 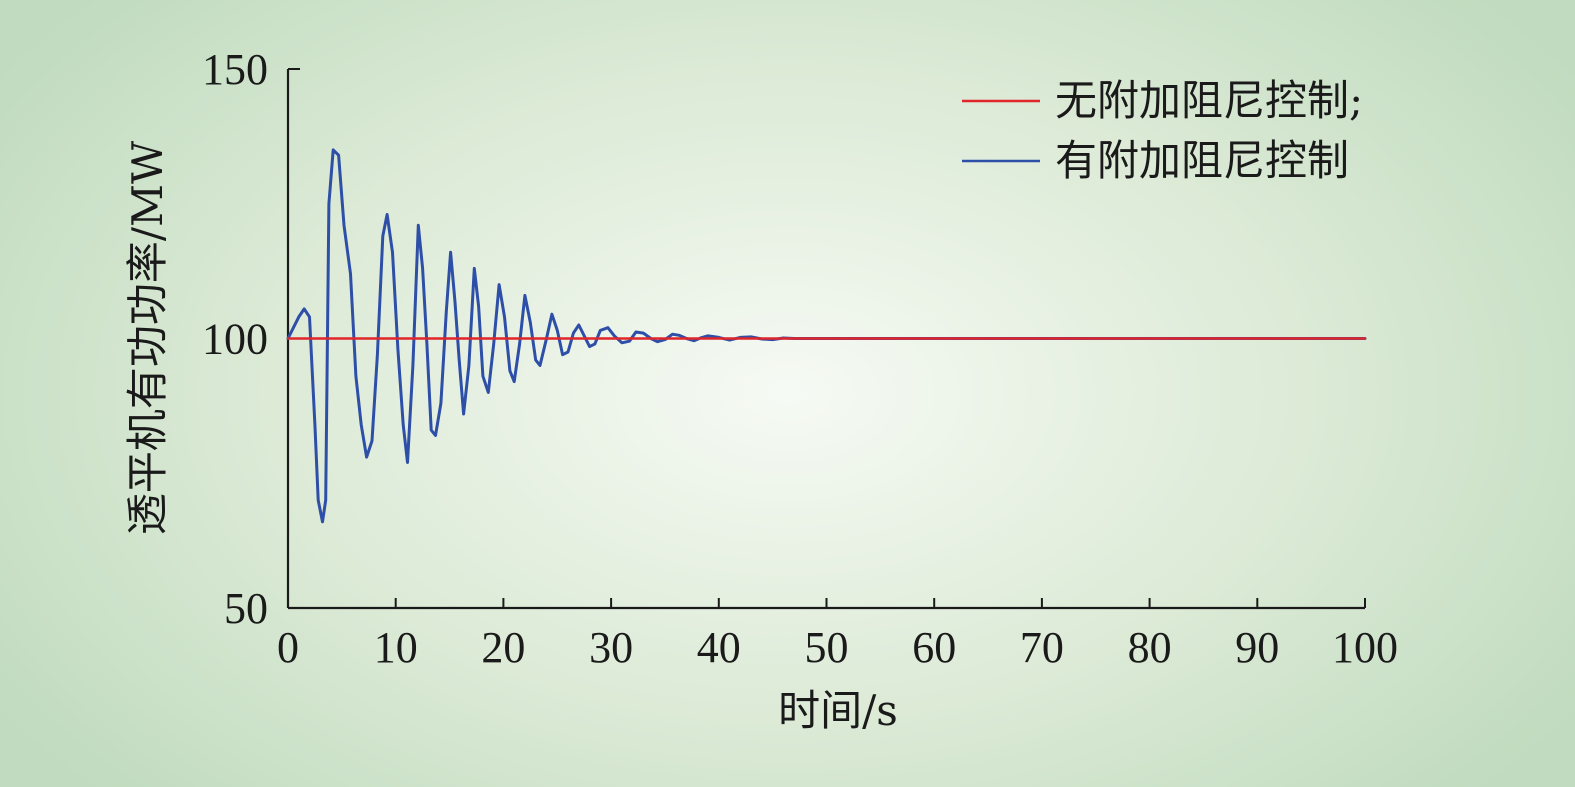 What do you see at coordinates (235, 339) in the screenshot?
I see `y-tick-label: 100` at bounding box center [235, 339].